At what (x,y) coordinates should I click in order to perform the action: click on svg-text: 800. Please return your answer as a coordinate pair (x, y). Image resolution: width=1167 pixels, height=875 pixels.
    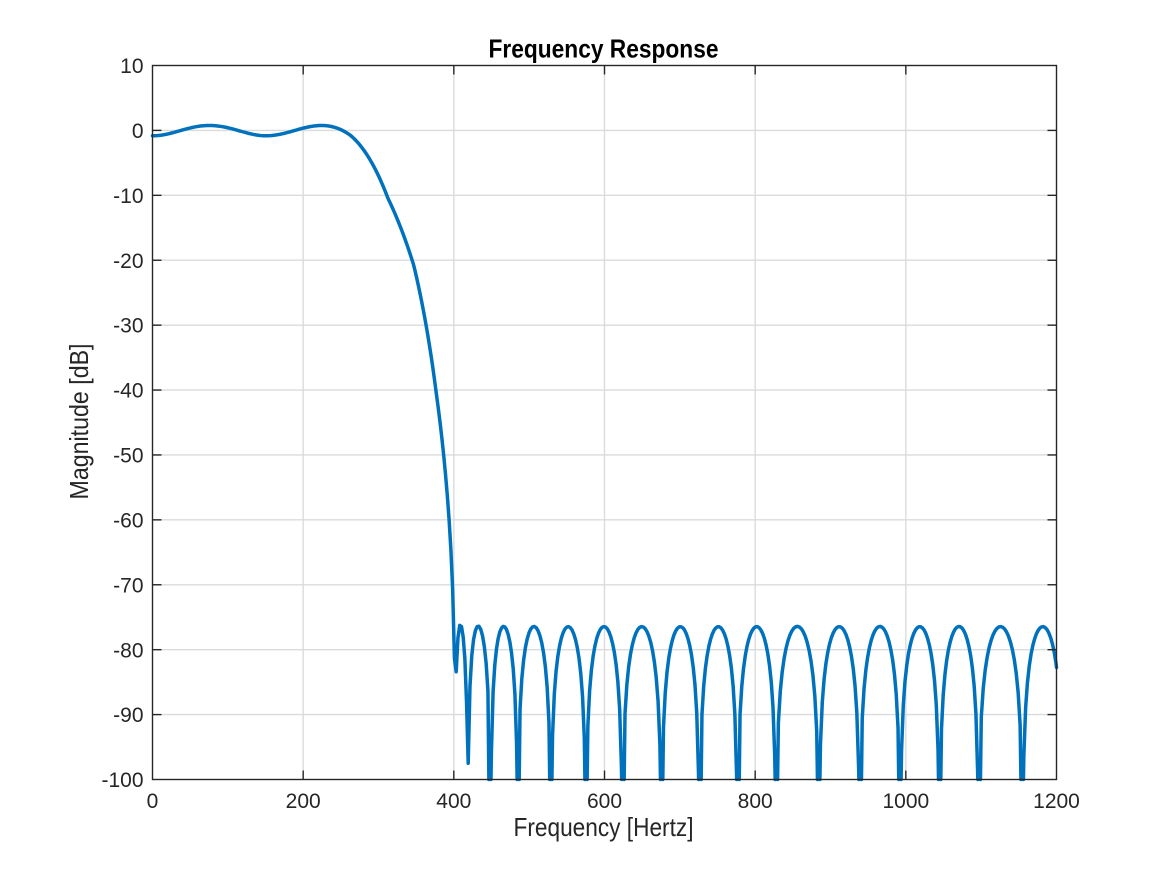
    Looking at the image, I should click on (755, 801).